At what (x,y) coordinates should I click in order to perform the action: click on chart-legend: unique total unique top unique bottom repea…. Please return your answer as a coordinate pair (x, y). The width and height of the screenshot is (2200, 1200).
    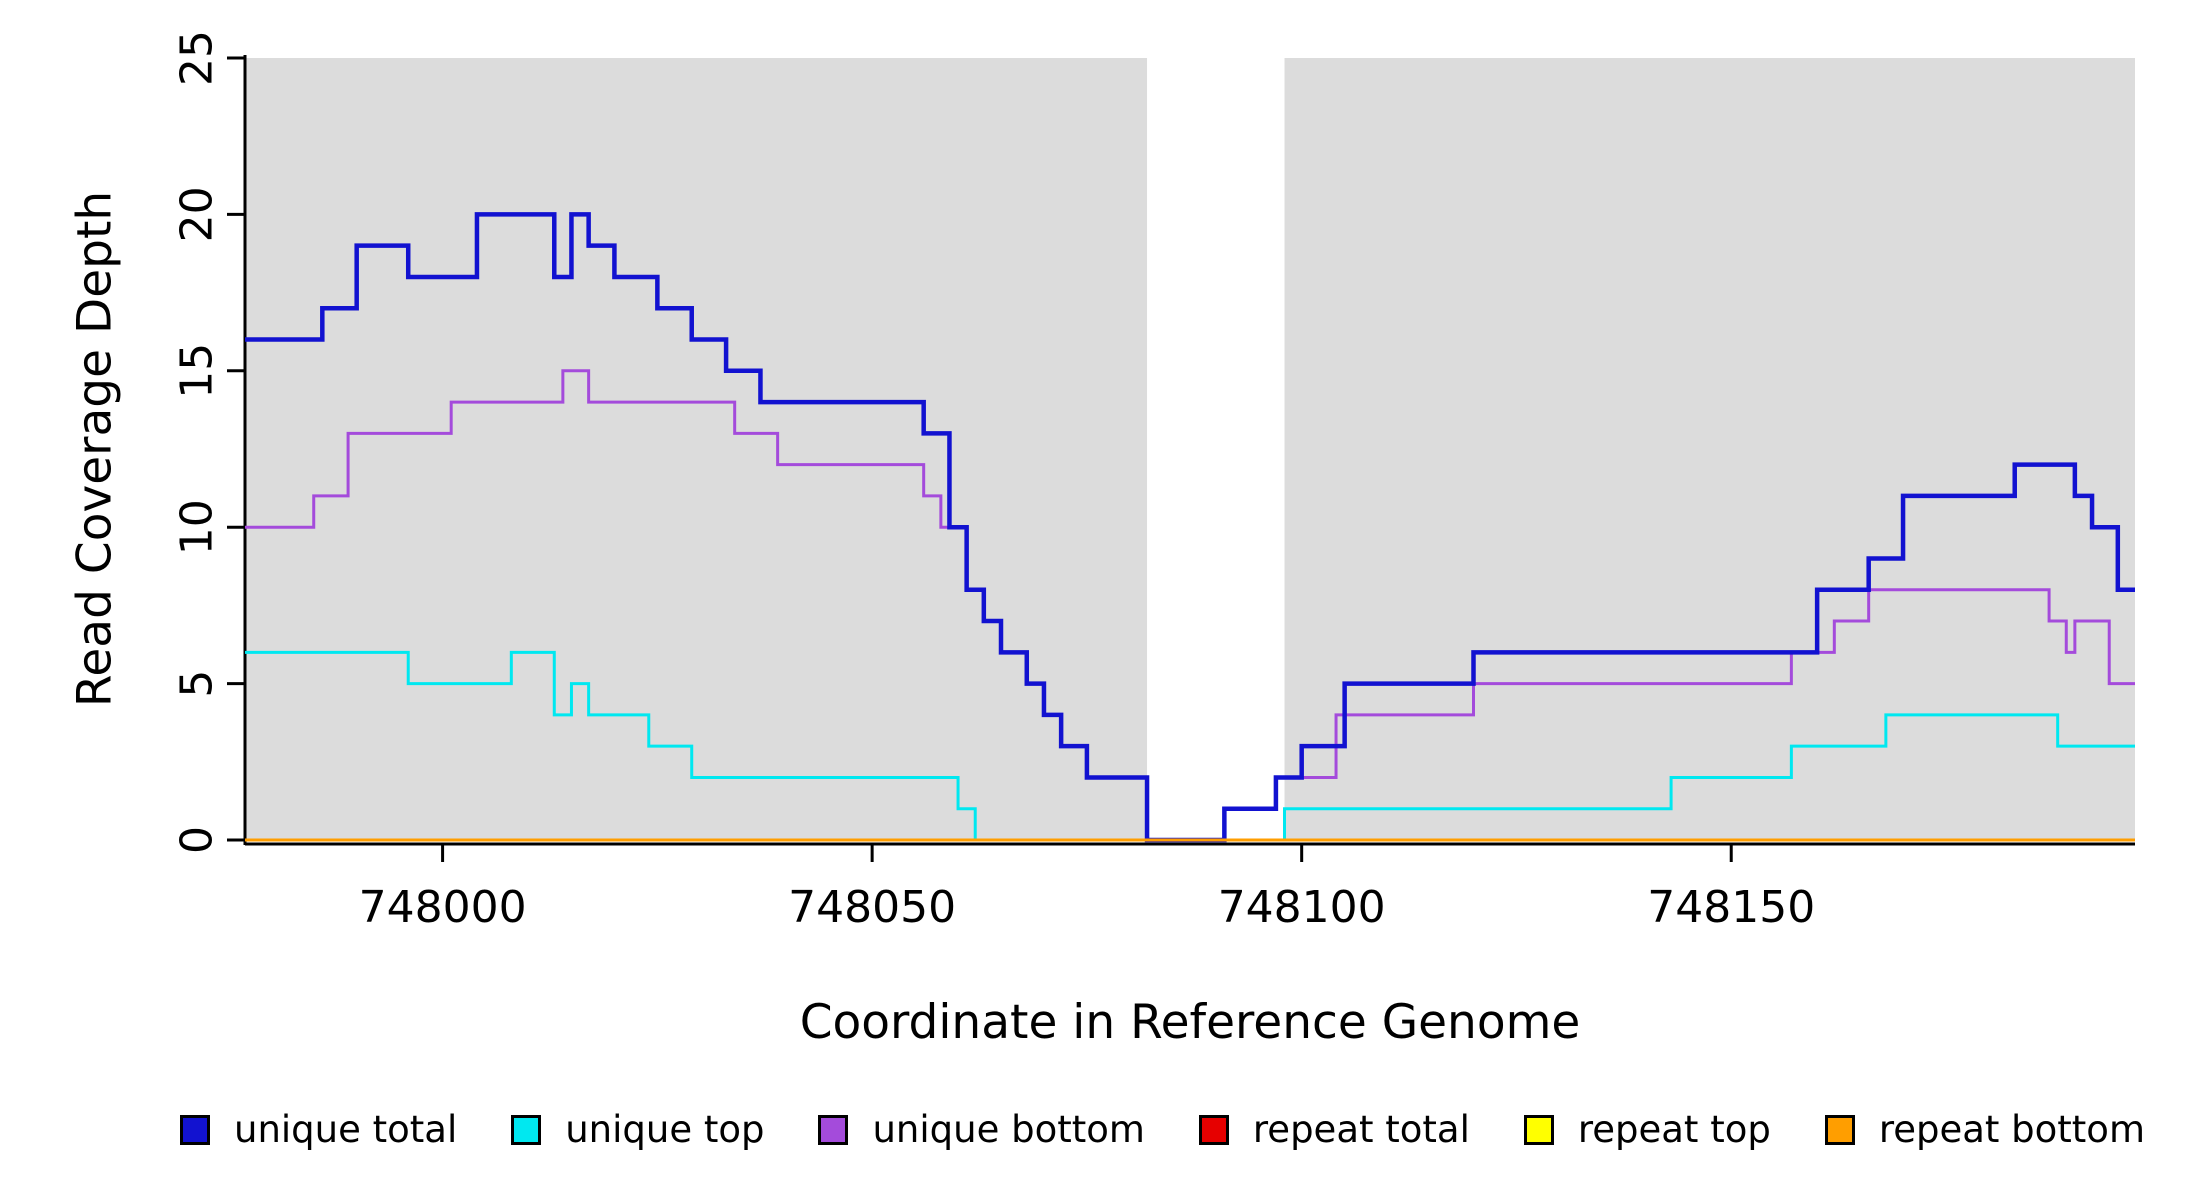
    Looking at the image, I should click on (1100, 1129).